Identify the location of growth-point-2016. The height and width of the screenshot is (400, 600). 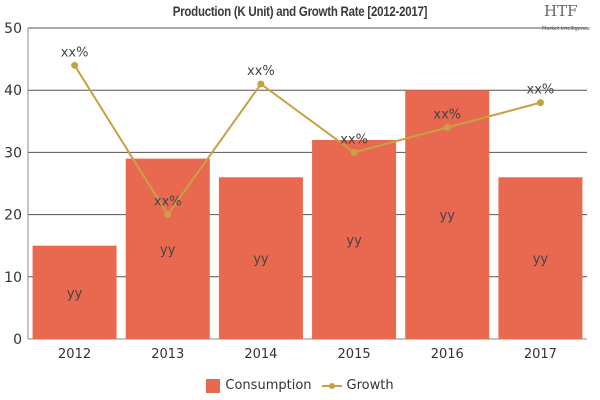
(447, 128).